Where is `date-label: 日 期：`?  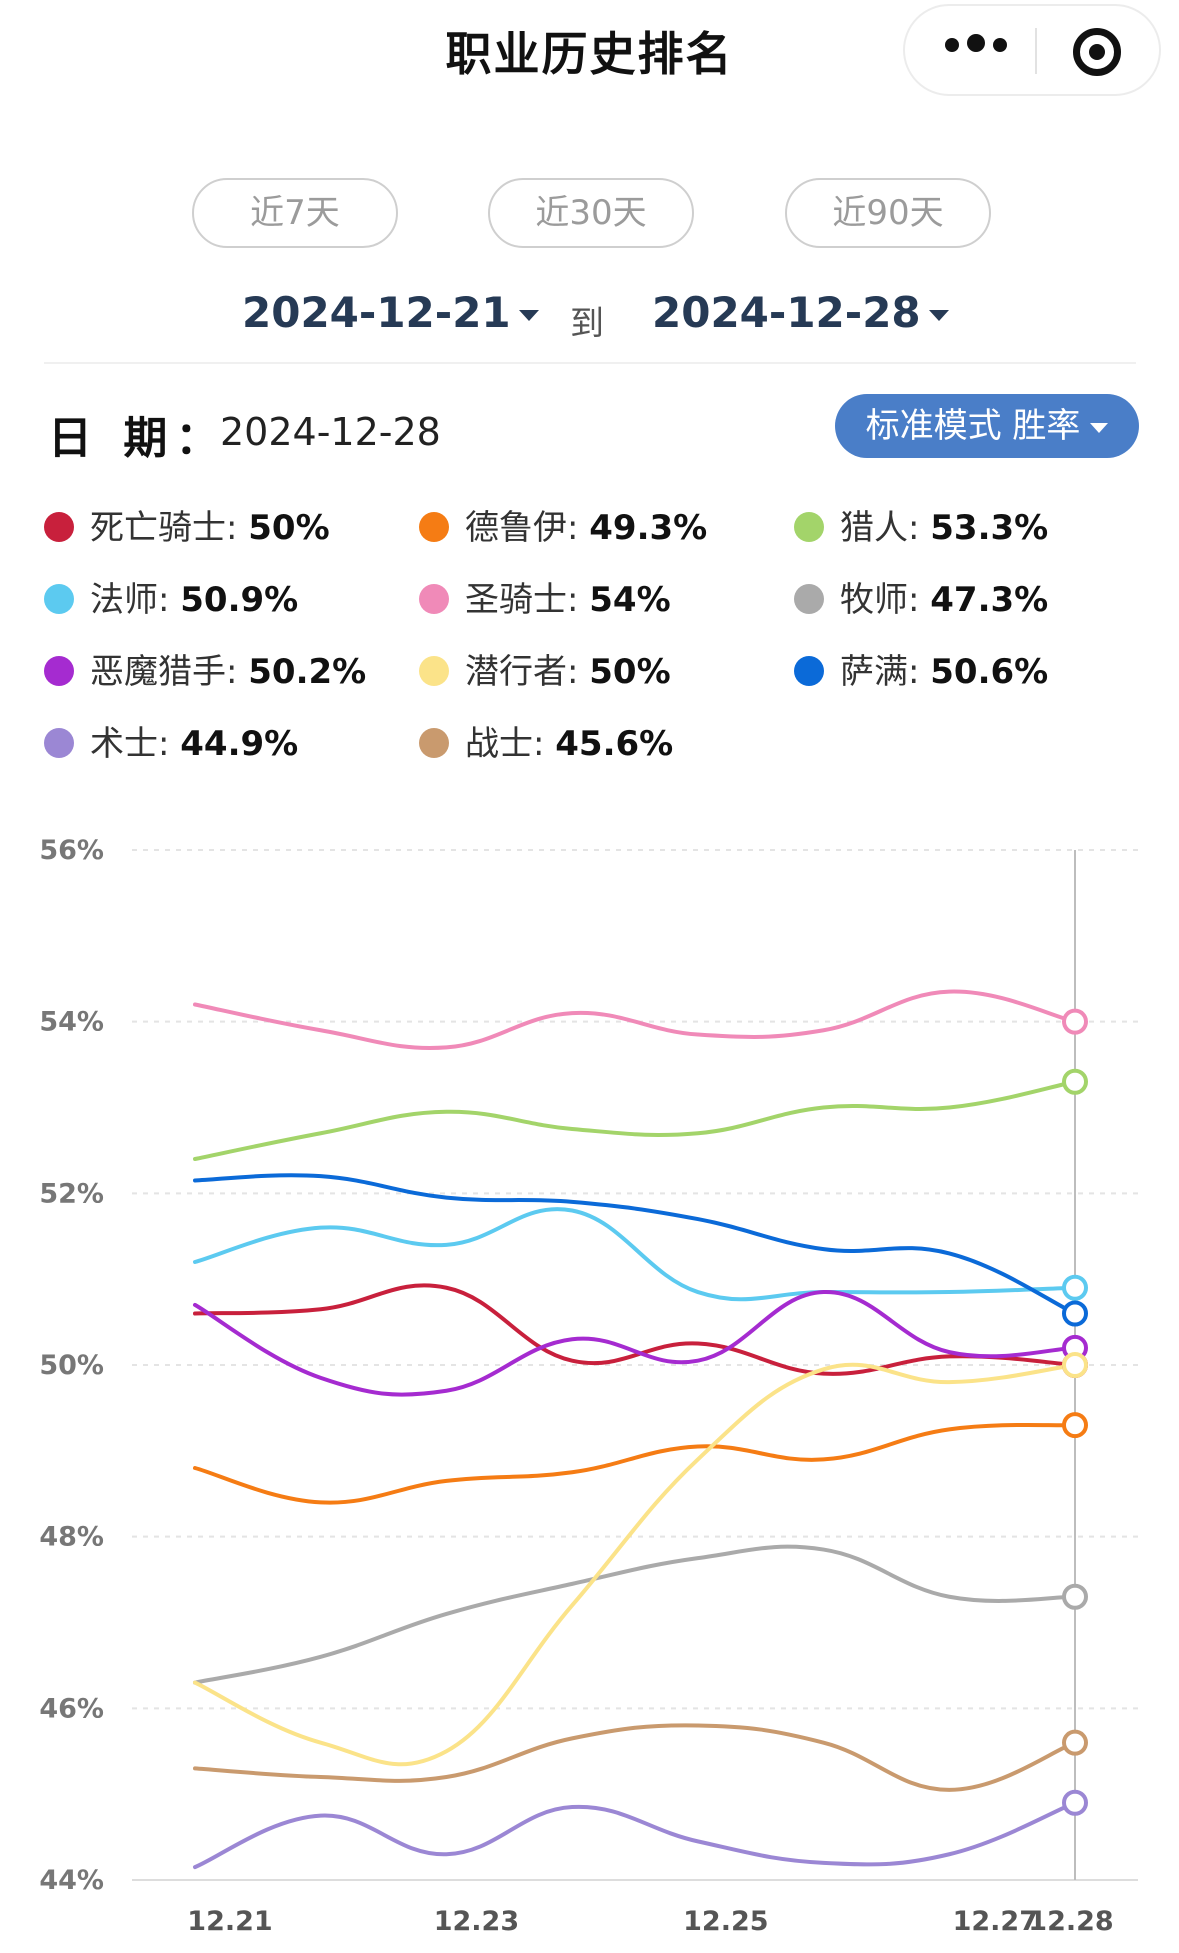
date-label: 日 期： is located at coordinates (138, 438).